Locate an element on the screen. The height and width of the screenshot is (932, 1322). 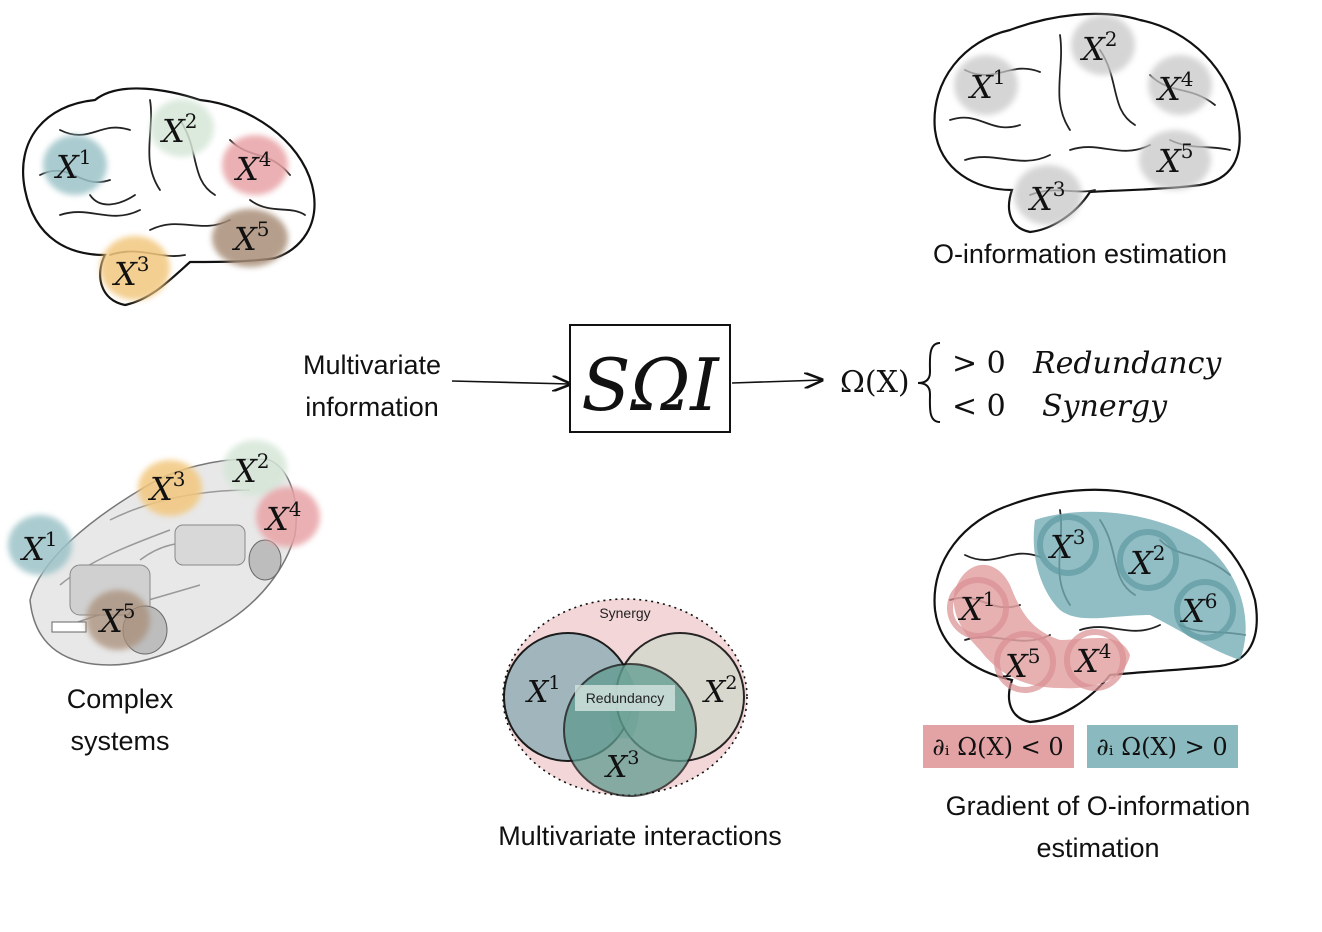
caption-multivariate-information: Multivariate information is located at coordinates (372, 386).